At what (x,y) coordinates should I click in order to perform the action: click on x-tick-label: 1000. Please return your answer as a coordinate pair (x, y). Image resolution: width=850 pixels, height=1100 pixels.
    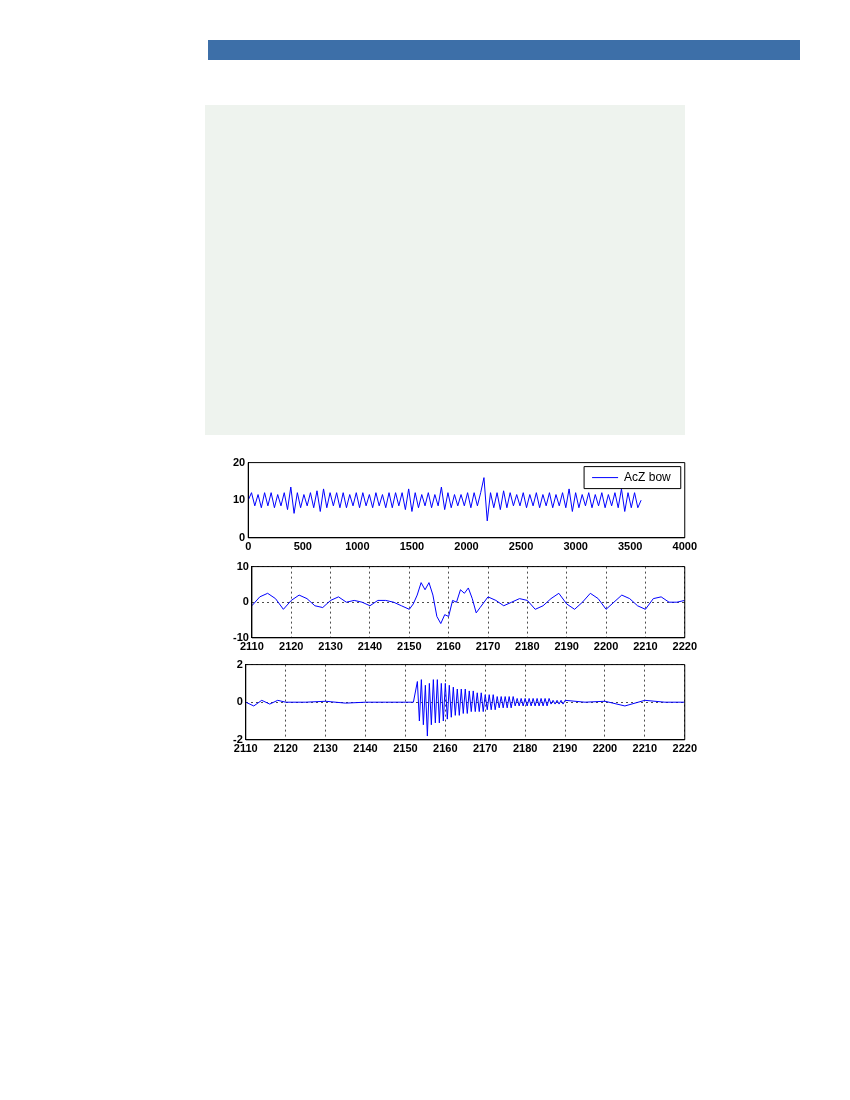
    Looking at the image, I should click on (357, 546).